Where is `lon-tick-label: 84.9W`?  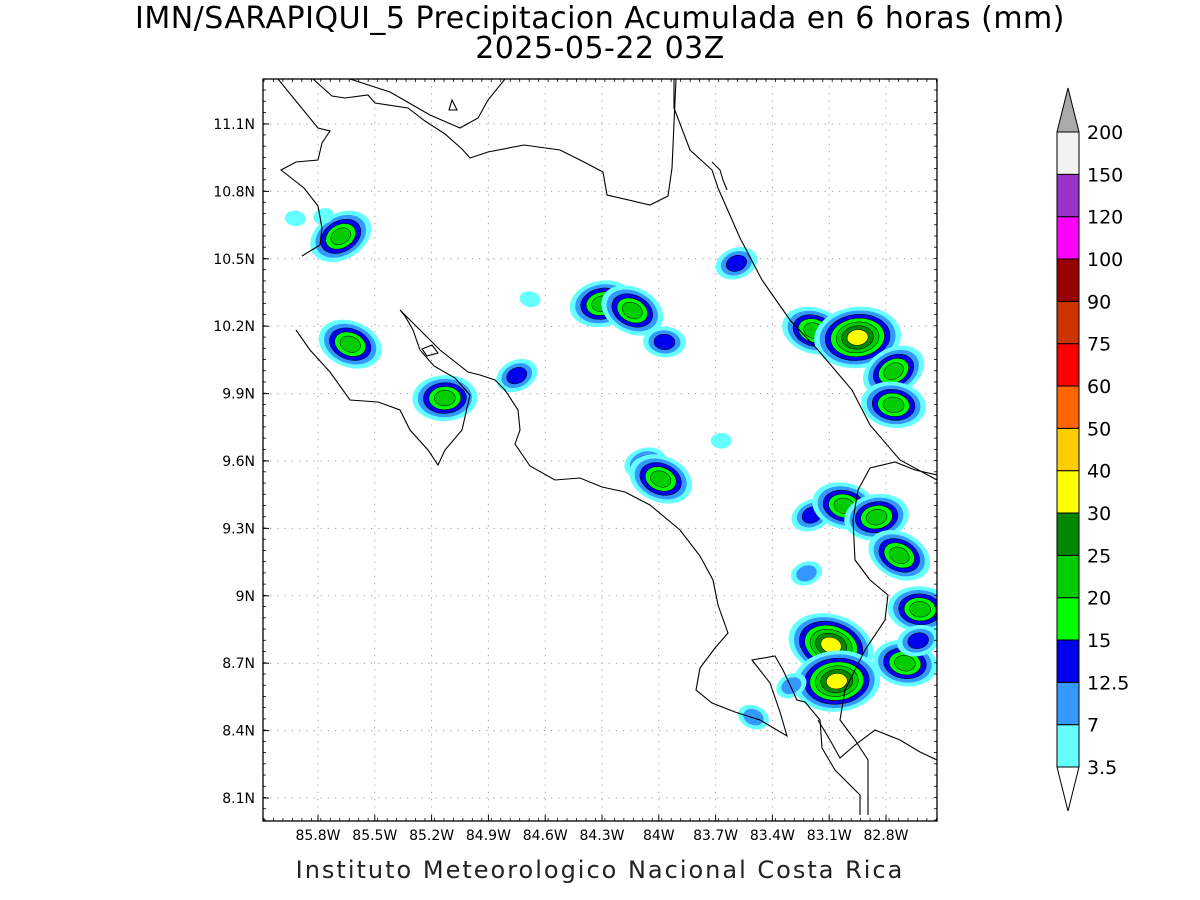
lon-tick-label: 84.9W is located at coordinates (488, 836).